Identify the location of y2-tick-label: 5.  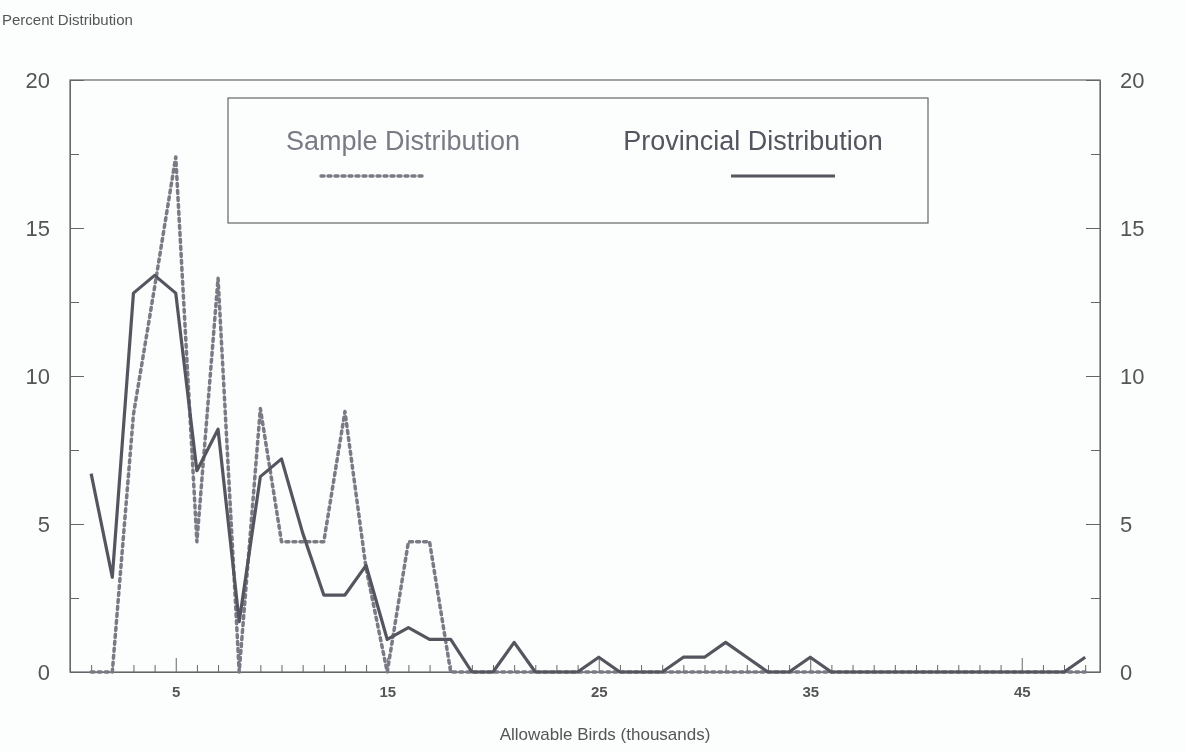
(1126, 524).